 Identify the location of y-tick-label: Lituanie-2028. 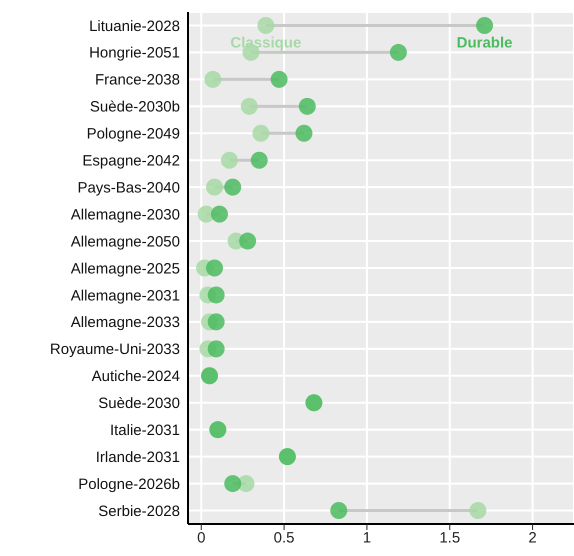
(134, 26).